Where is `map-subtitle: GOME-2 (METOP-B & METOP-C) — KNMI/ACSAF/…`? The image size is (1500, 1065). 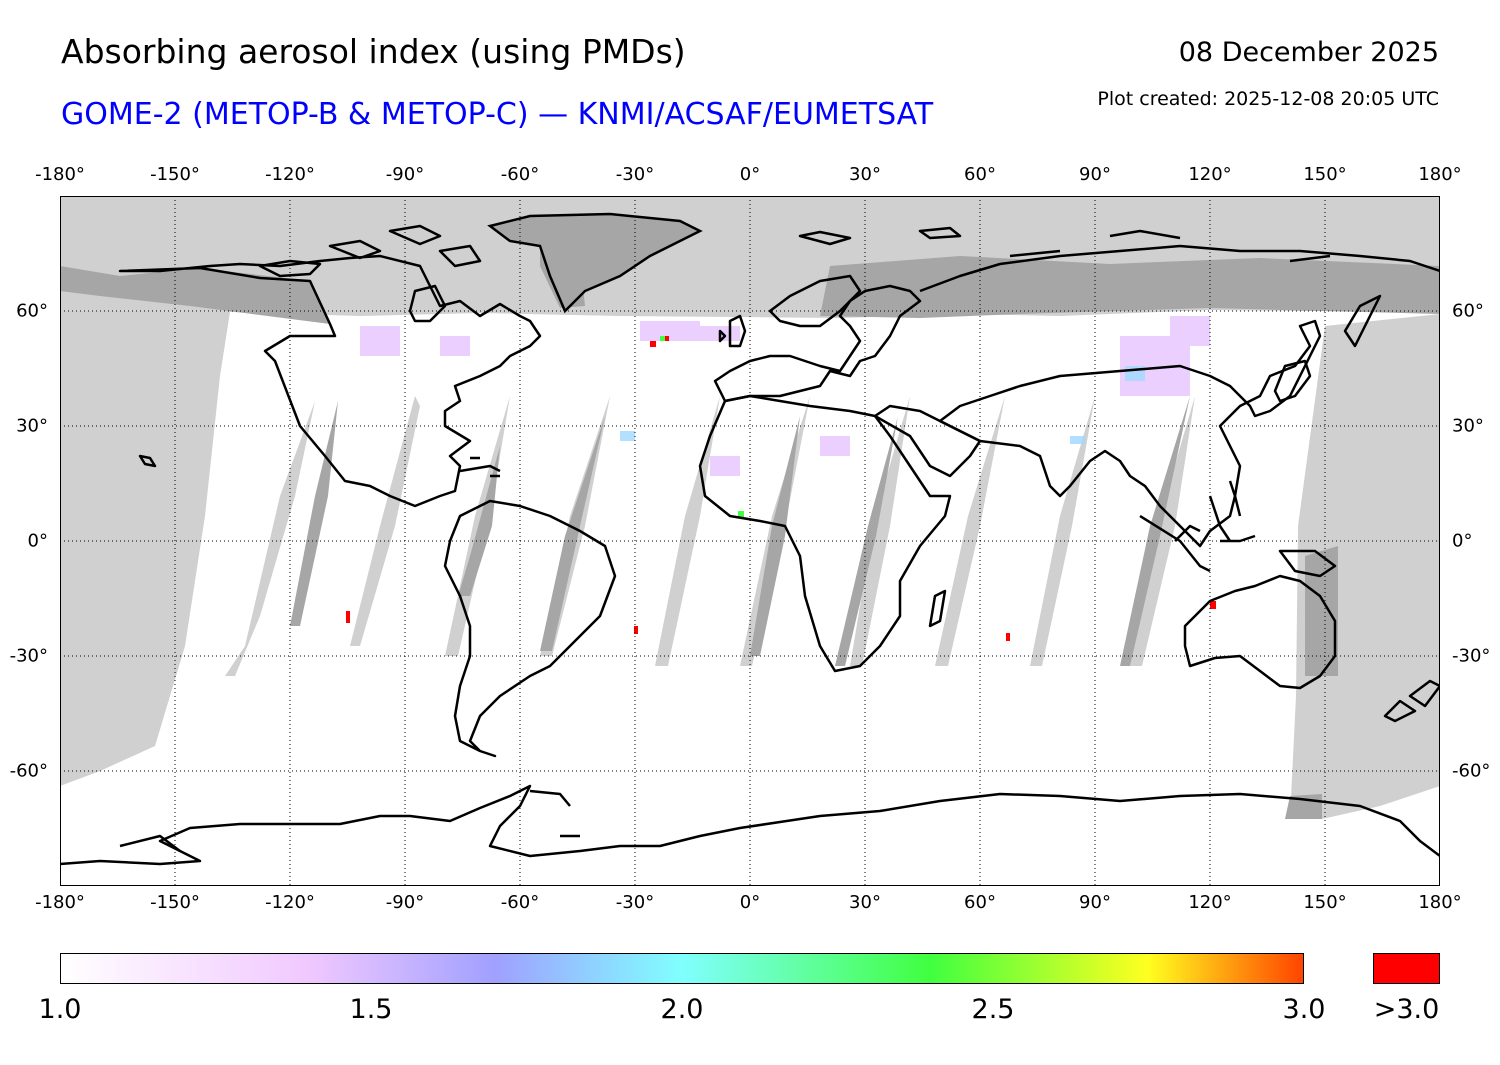
map-subtitle: GOME-2 (METOP-B & METOP-C) — KNMI/ACSAF/… is located at coordinates (497, 114).